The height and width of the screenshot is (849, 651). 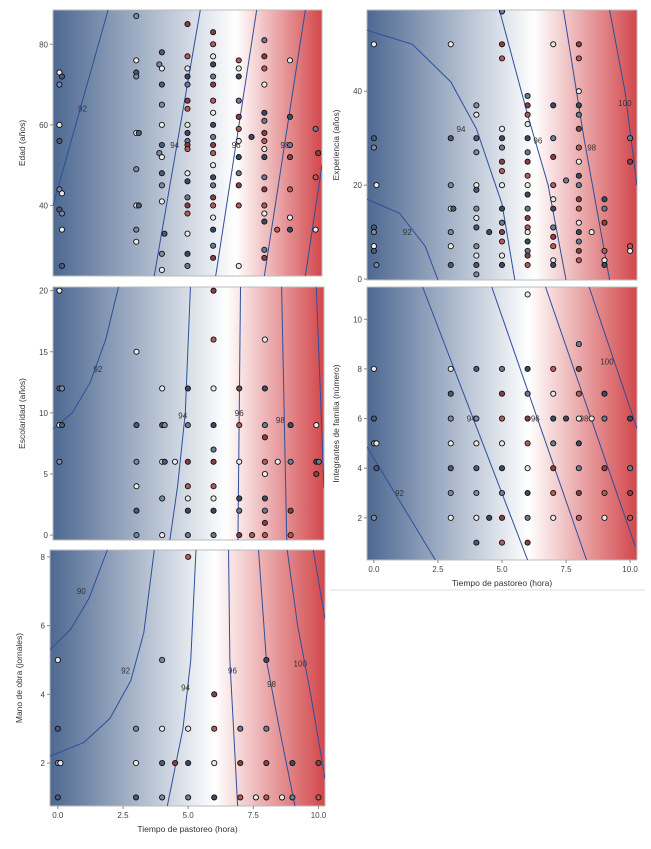 What do you see at coordinates (81, 591) in the screenshot?
I see `contour-label: 90` at bounding box center [81, 591].